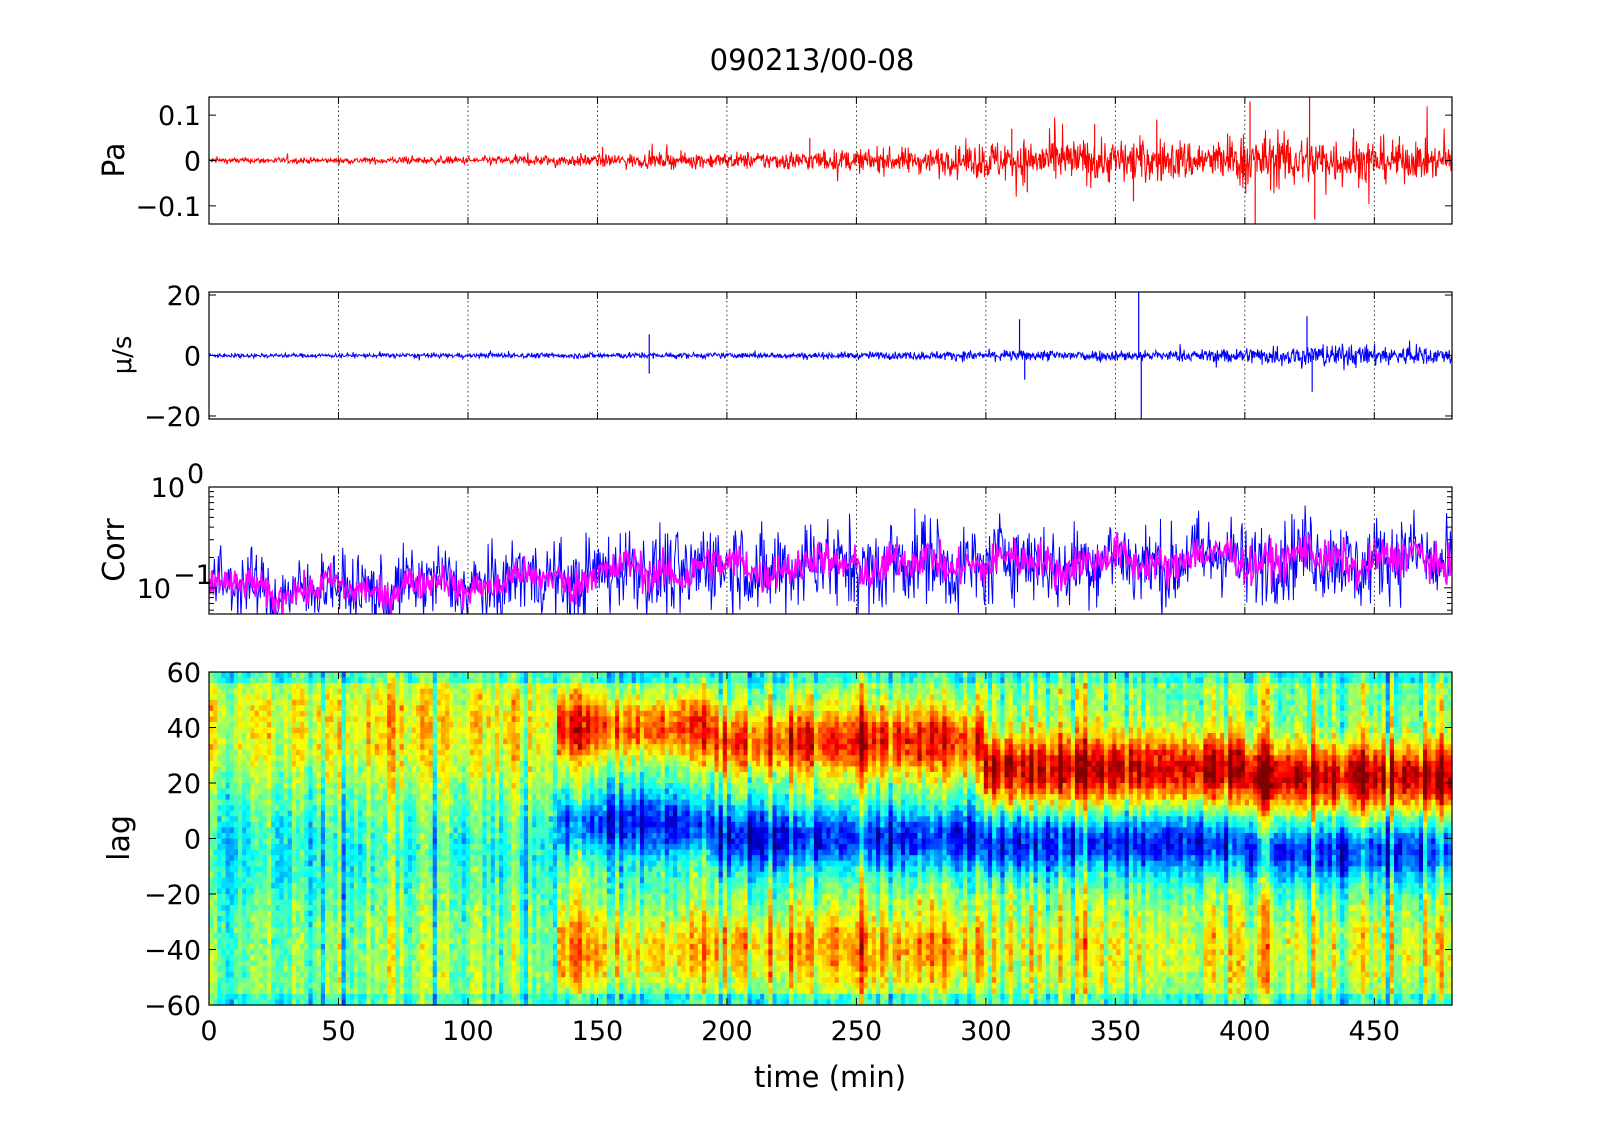 This screenshot has height=1124, width=1597. I want to click on pressure-y-ticks: 0.10−0.1, so click(793, 162).